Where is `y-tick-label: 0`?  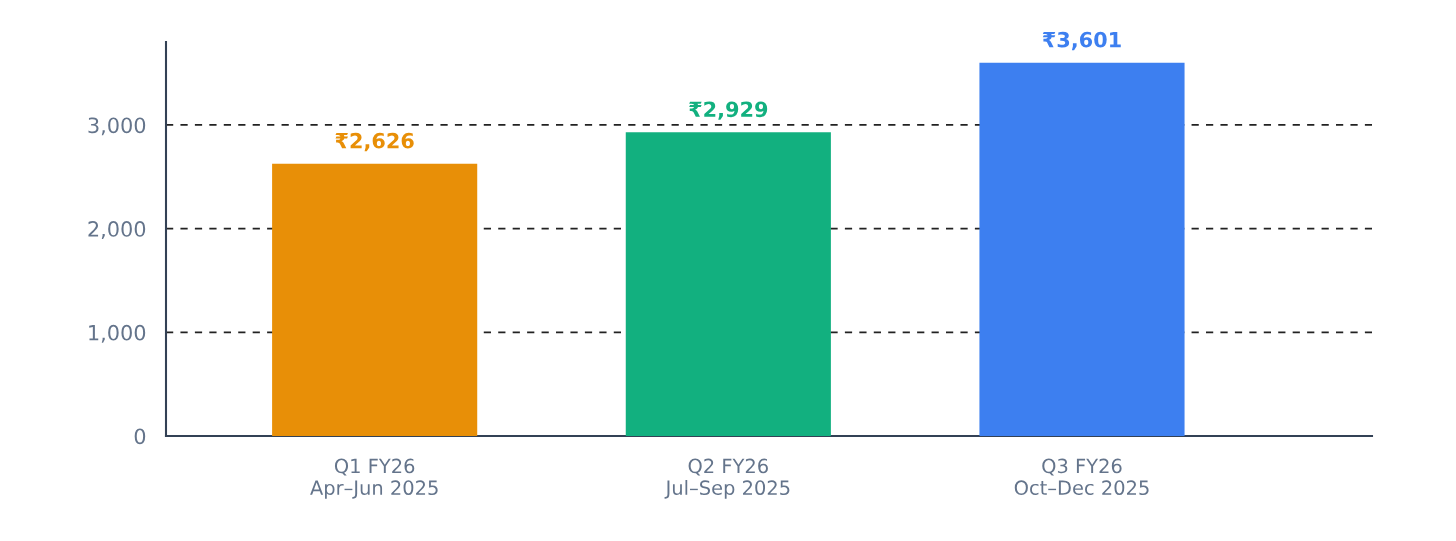
y-tick-label: 0 is located at coordinates (140, 436).